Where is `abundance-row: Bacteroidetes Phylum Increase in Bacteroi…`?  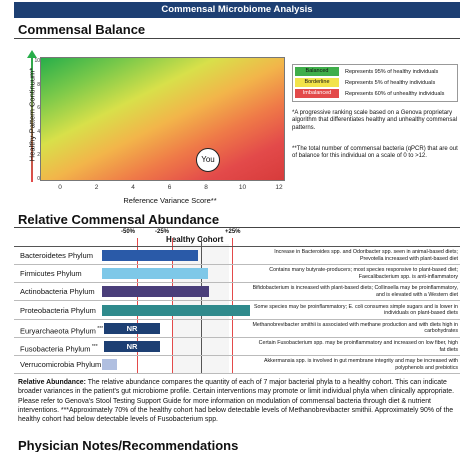 abundance-row: Bacteroidetes Phylum Increase in Bacteroi… is located at coordinates (237, 256).